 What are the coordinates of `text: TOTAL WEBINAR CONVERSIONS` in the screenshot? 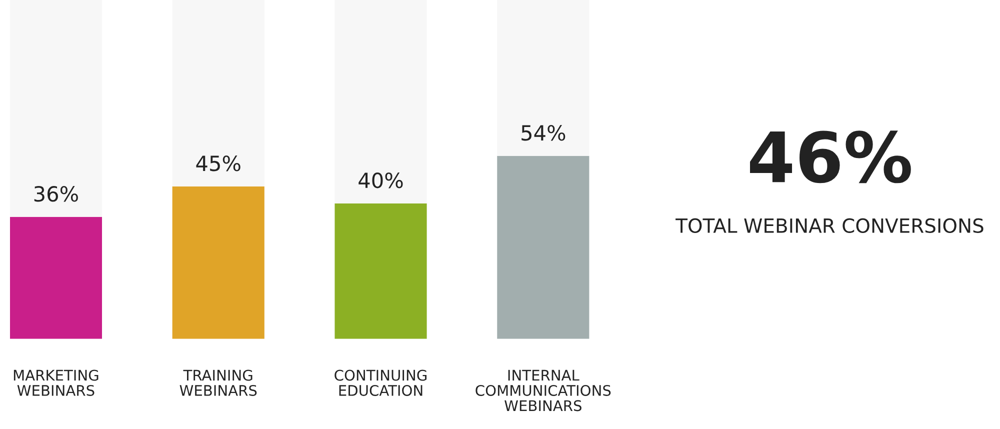 It's located at (830, 226).